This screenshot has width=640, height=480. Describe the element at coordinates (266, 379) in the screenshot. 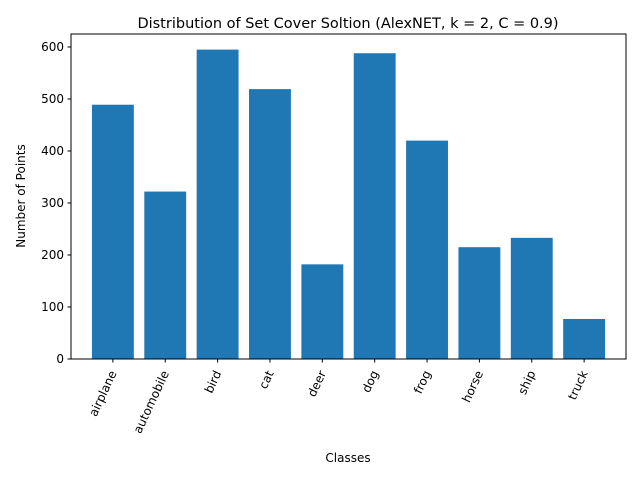

I see `x-tick-label-cat: cat` at that location.